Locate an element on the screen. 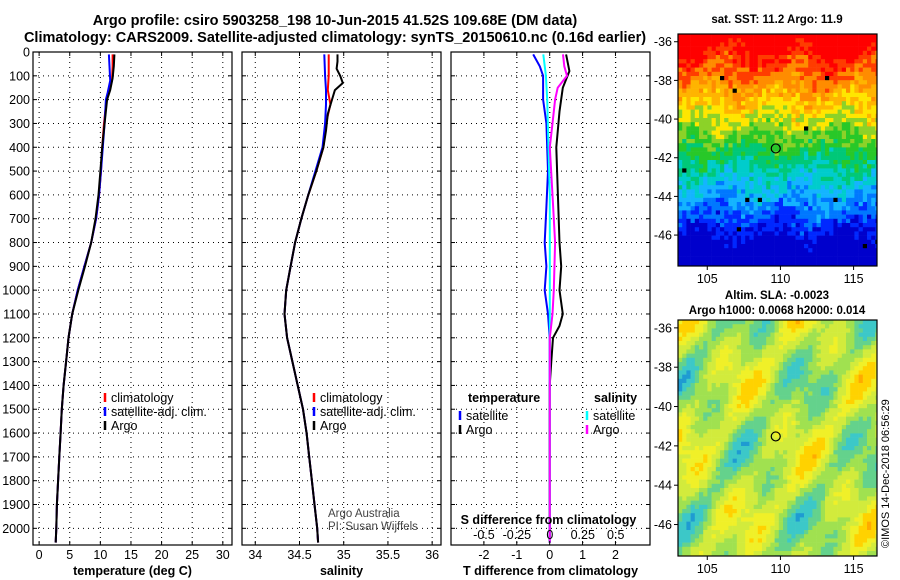 Image resolution: width=900 pixels, height=580 pixels. legend-title-salinity: salinity is located at coordinates (615, 398).